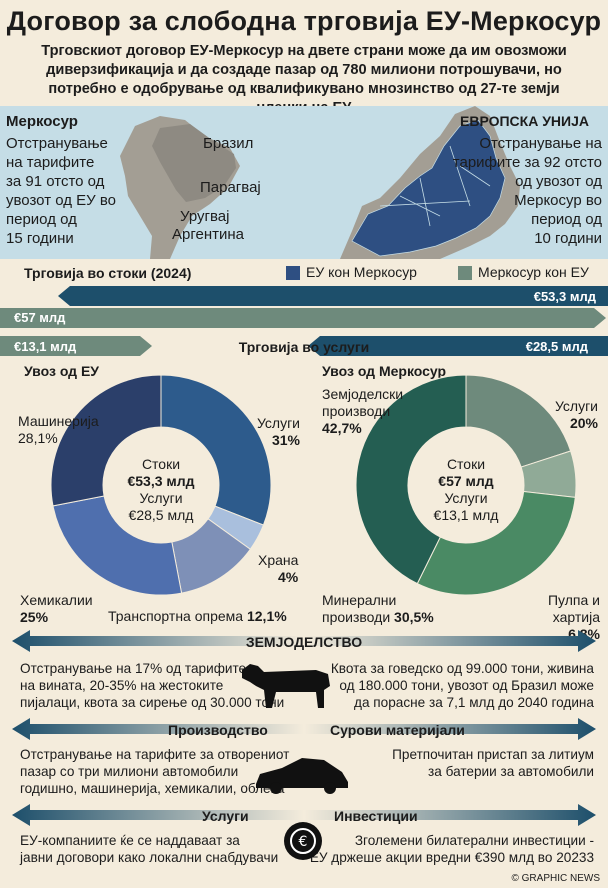  Describe the element at coordinates (40, 317) in the screenshot. I see `goods-mercosur-value: €57 млд` at that location.